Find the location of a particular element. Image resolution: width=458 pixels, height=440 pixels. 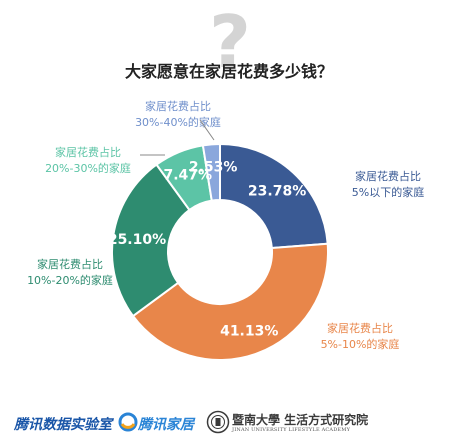

brand-tencent-data-lab: 腾讯数据实验室 is located at coordinates (63, 425).